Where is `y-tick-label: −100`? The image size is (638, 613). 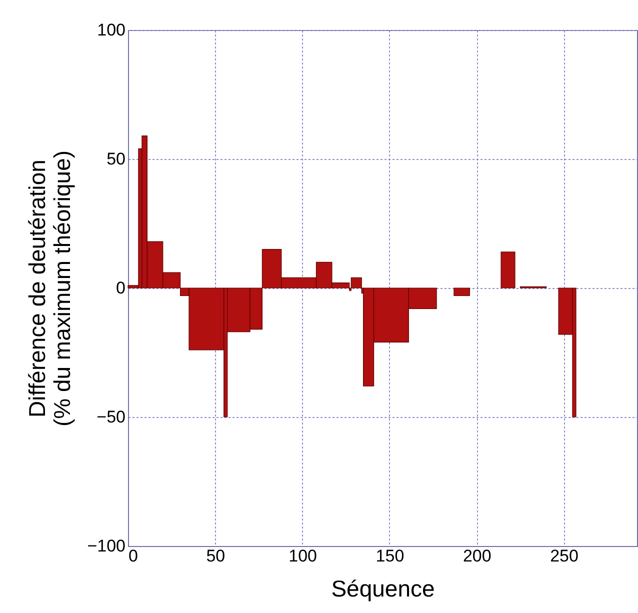
y-tick-label: −100 is located at coordinates (106, 546).